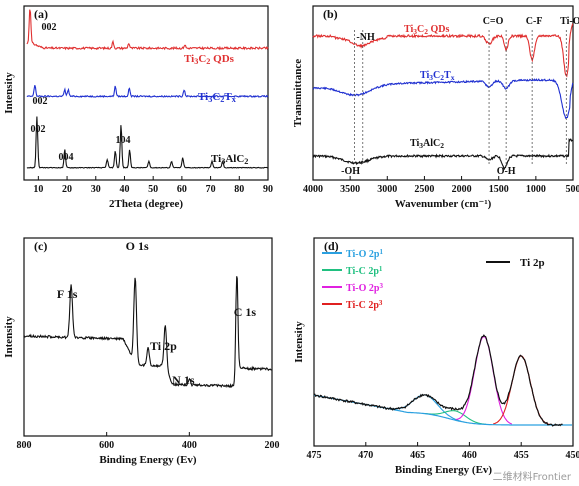 The height and width of the screenshot is (486, 579). What do you see at coordinates (427, 144) in the screenshot?
I see `series-label: Ti3AlC2` at bounding box center [427, 144].